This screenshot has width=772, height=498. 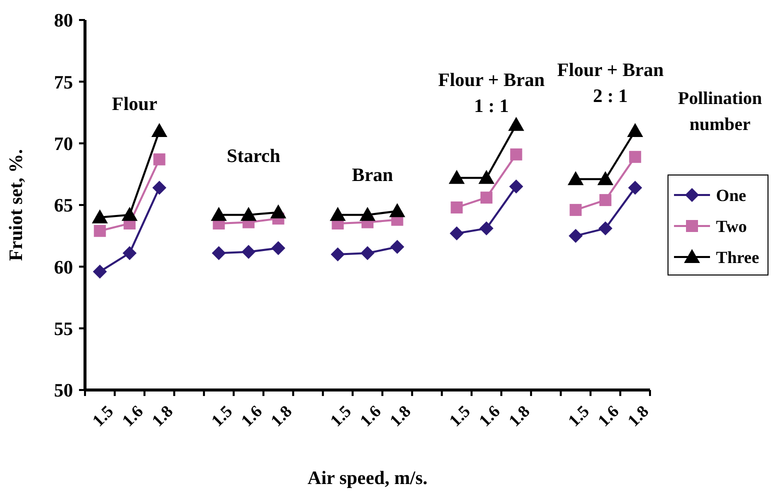 What do you see at coordinates (63, 21) in the screenshot?
I see `y-tick-label: 80` at bounding box center [63, 21].